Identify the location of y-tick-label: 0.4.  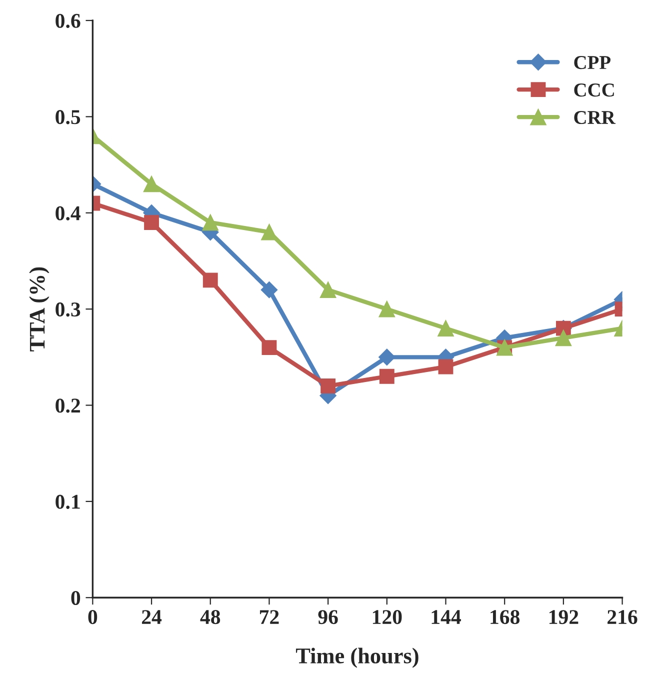
(68, 213).